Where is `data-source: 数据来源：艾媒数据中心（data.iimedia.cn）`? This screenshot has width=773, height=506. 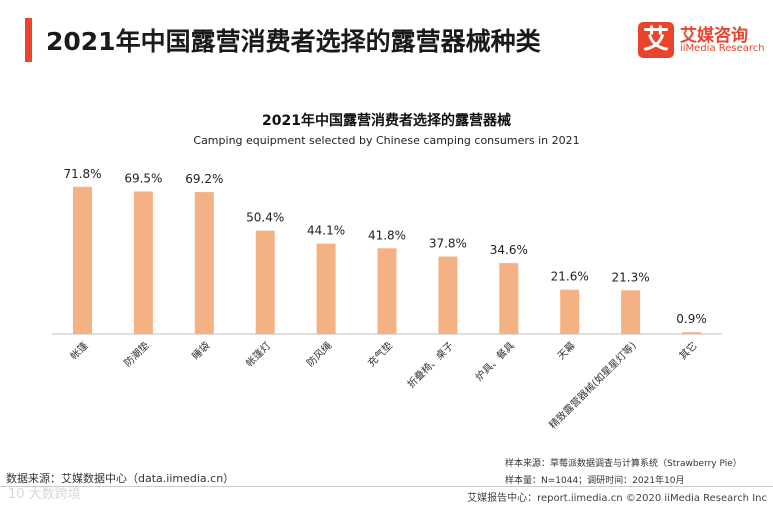 data-source: 数据来源：艾媒数据中心（data.iimedia.cn） is located at coordinates (120, 478).